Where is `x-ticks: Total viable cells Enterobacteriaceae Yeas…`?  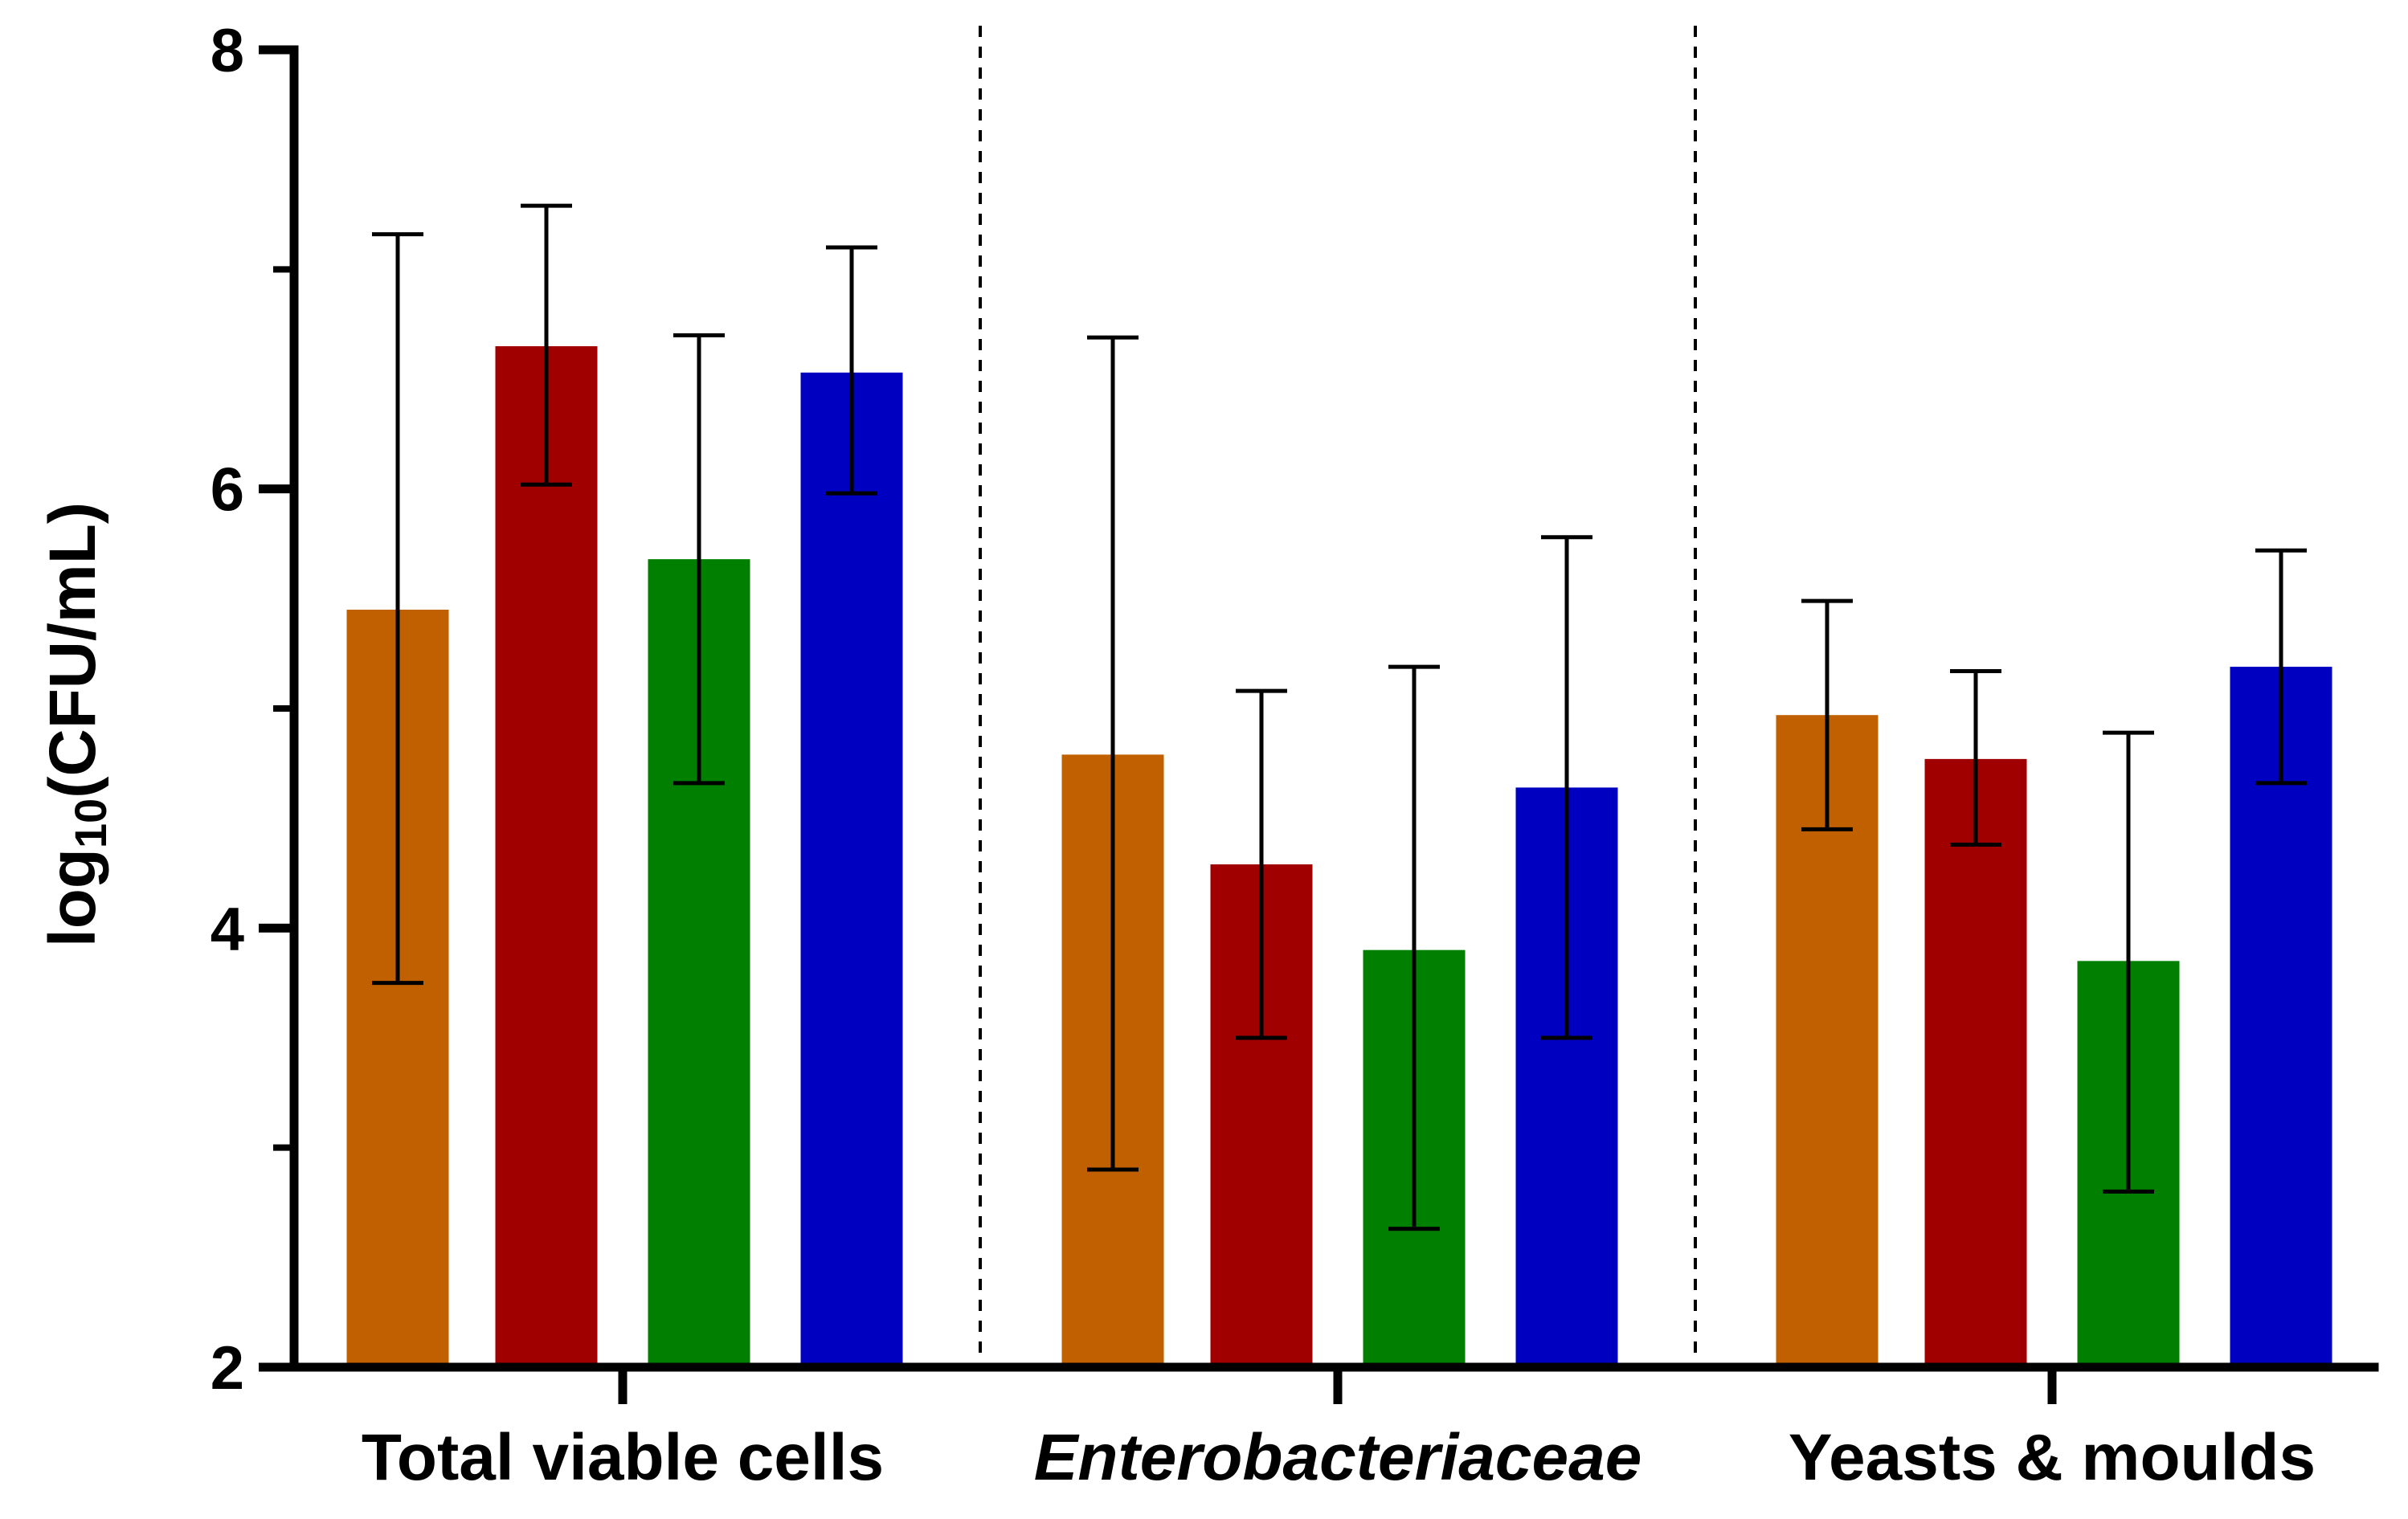 x-ticks: Total viable cells Enterobacteriaceae Yeas… is located at coordinates (1339, 1431).